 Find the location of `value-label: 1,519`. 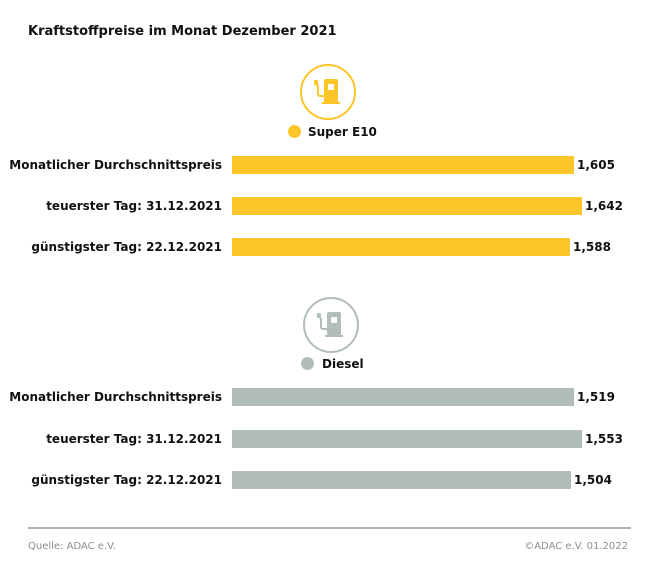

value-label: 1,519 is located at coordinates (596, 397).